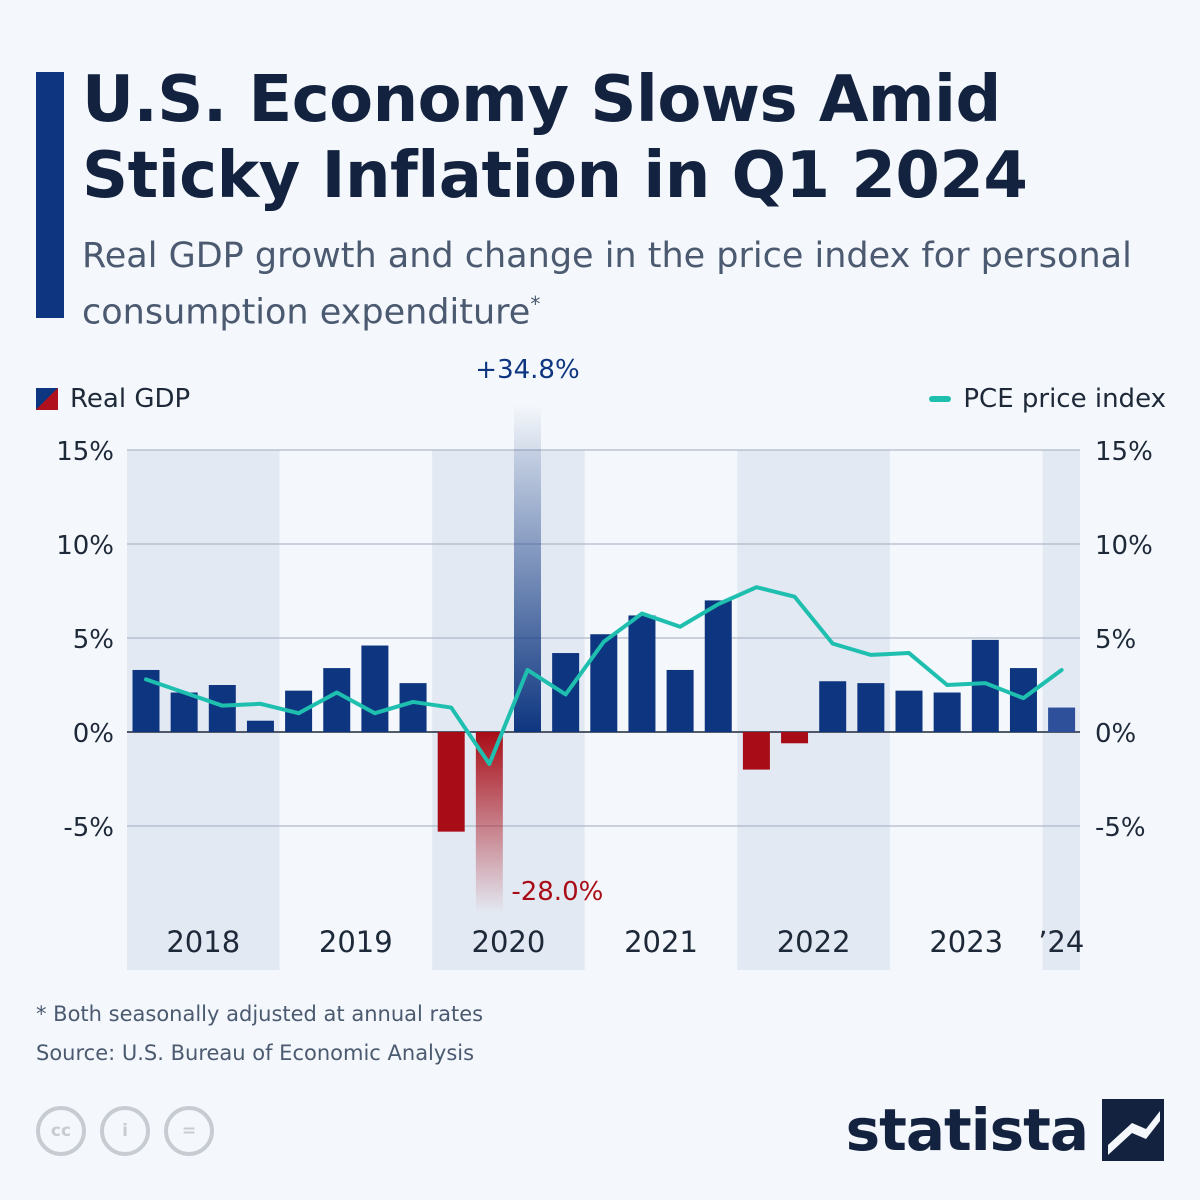 This screenshot has height=1200, width=1200. What do you see at coordinates (1133, 1130) in the screenshot?
I see `statista-mark-icon` at bounding box center [1133, 1130].